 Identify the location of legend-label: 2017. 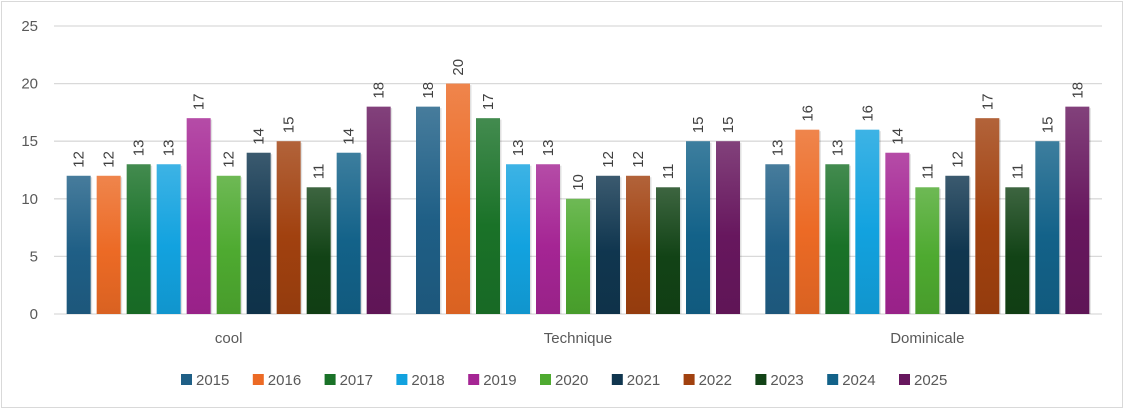
(356, 380).